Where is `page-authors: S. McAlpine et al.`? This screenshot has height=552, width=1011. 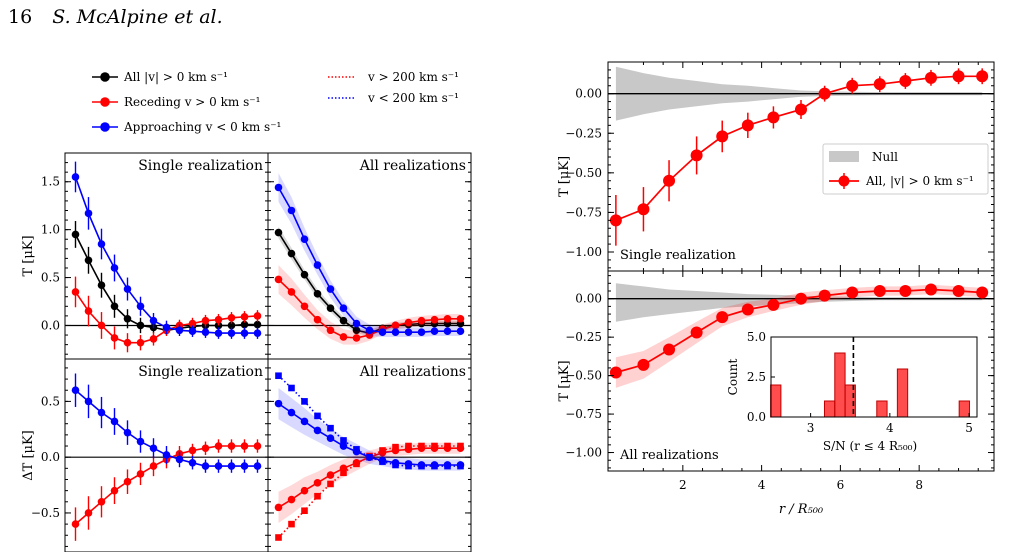
page-authors: S. McAlpine et al. is located at coordinates (137, 17).